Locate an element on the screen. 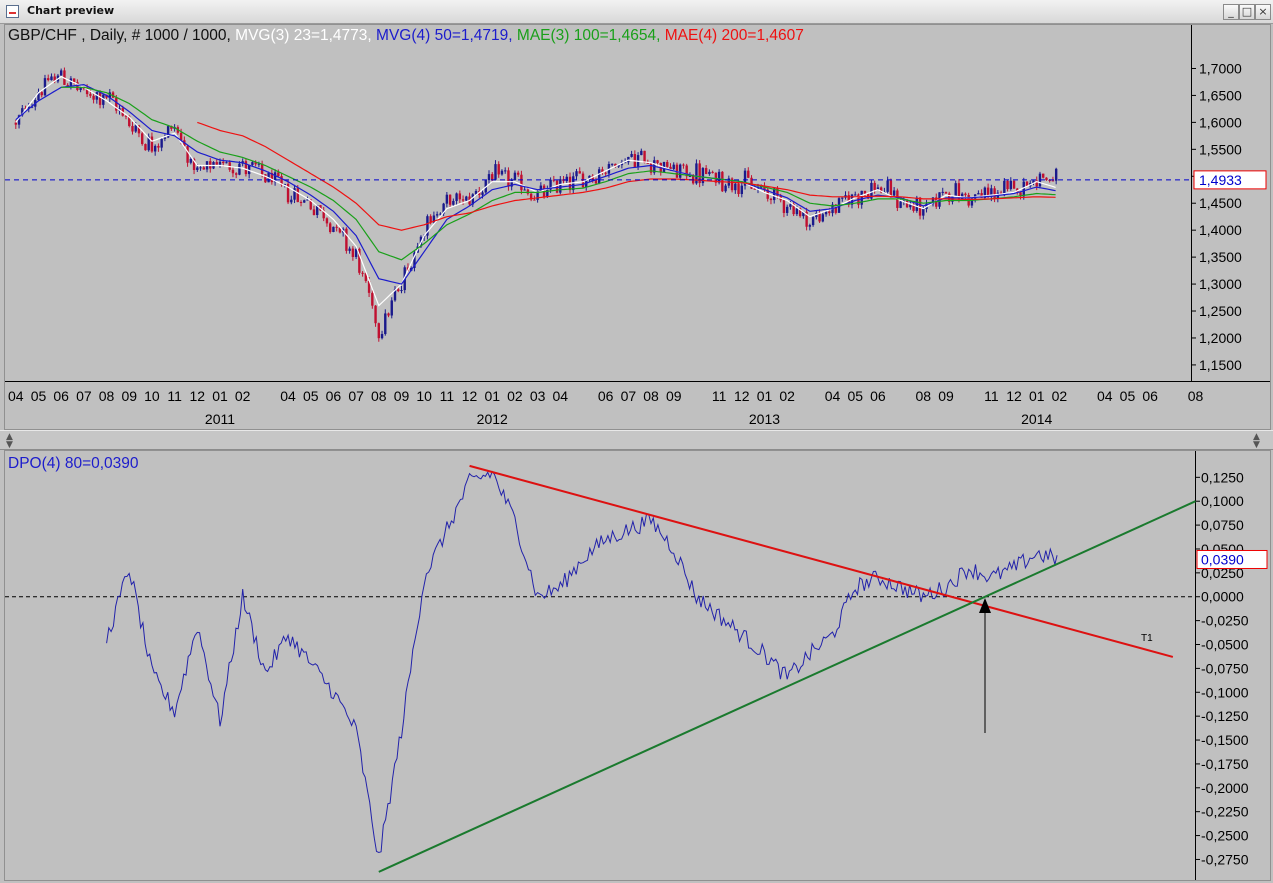 The image size is (1273, 883). x-month-label: 06 is located at coordinates (606, 396).